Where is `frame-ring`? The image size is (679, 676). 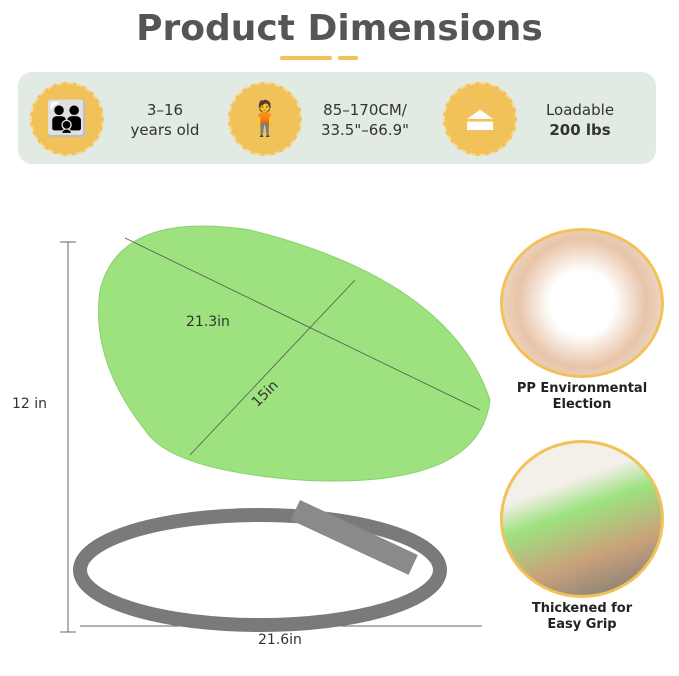 frame-ring is located at coordinates (260, 570).